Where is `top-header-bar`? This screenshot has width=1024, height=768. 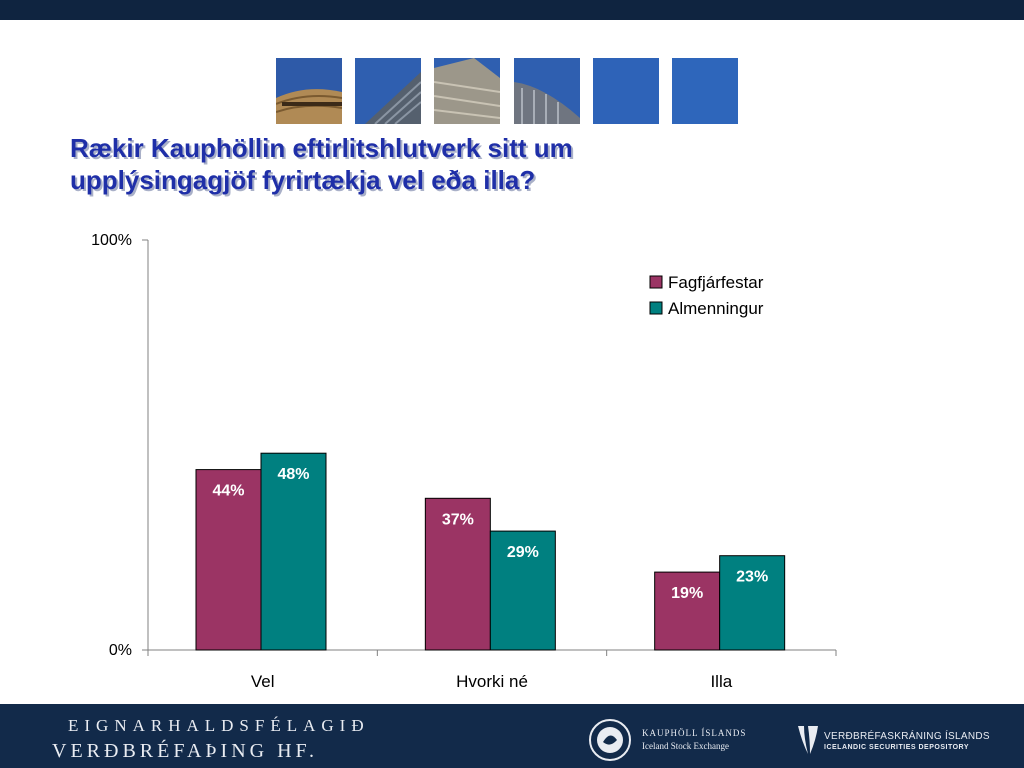 top-header-bar is located at coordinates (512, 10).